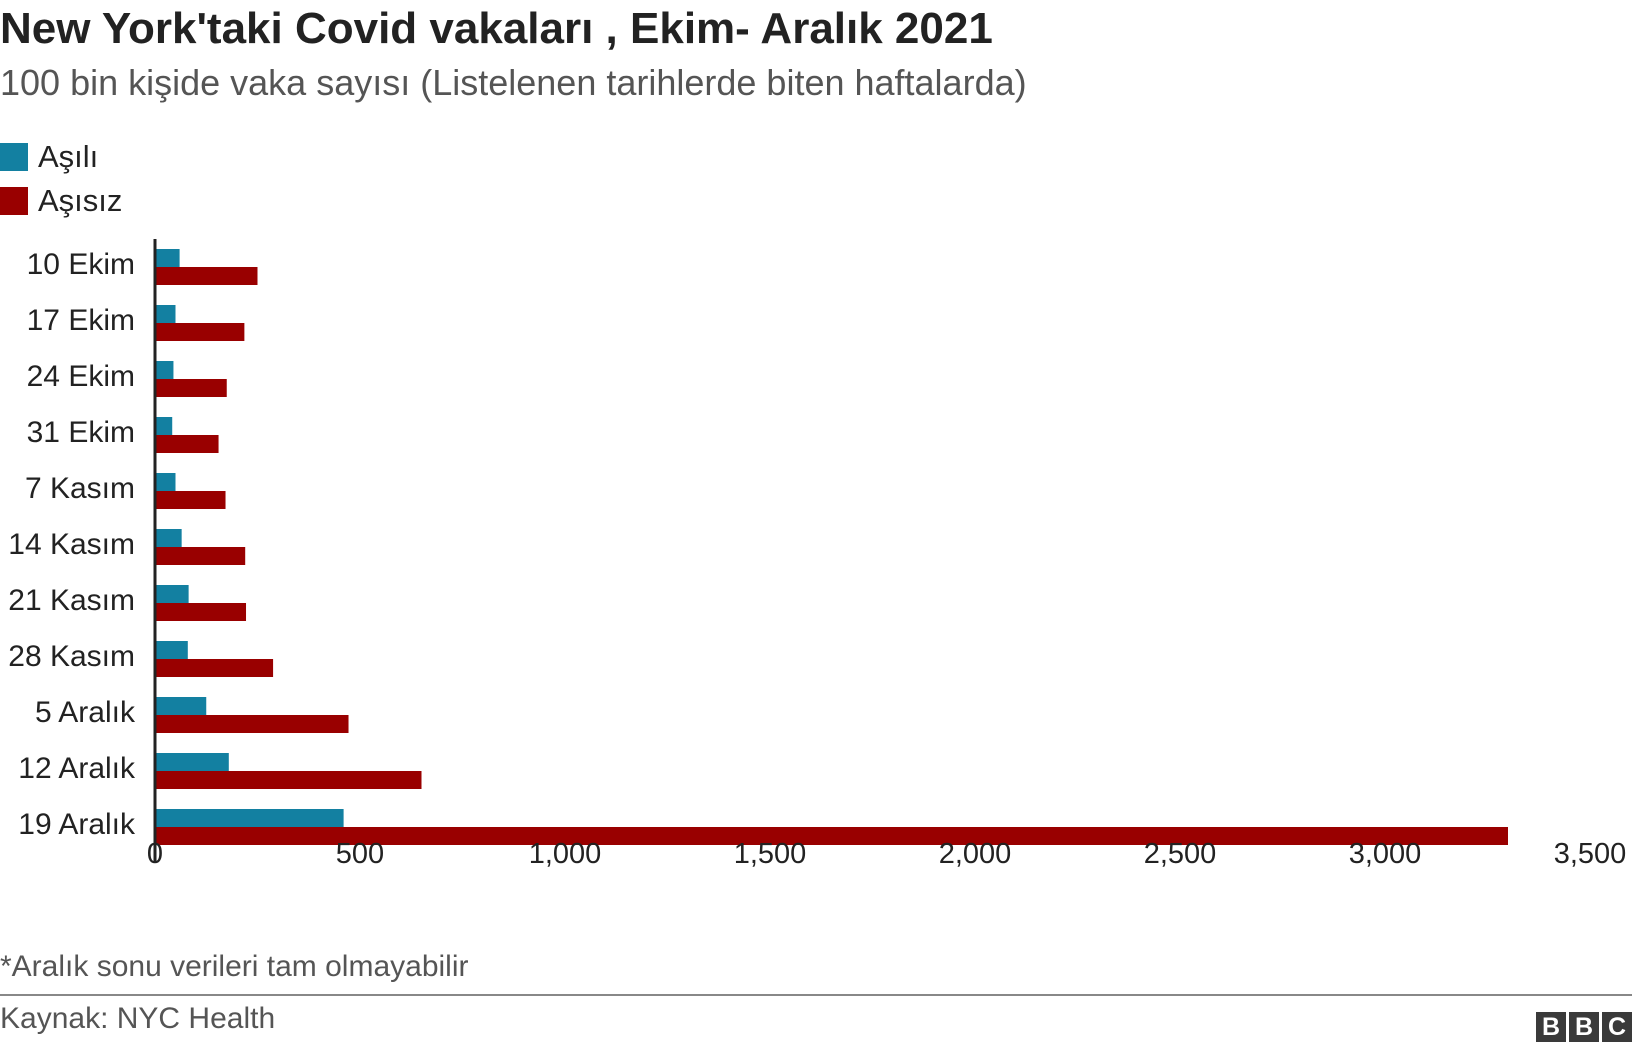 The width and height of the screenshot is (1632, 1048). I want to click on source-text: Kaynak: NYC Health, so click(138, 1018).